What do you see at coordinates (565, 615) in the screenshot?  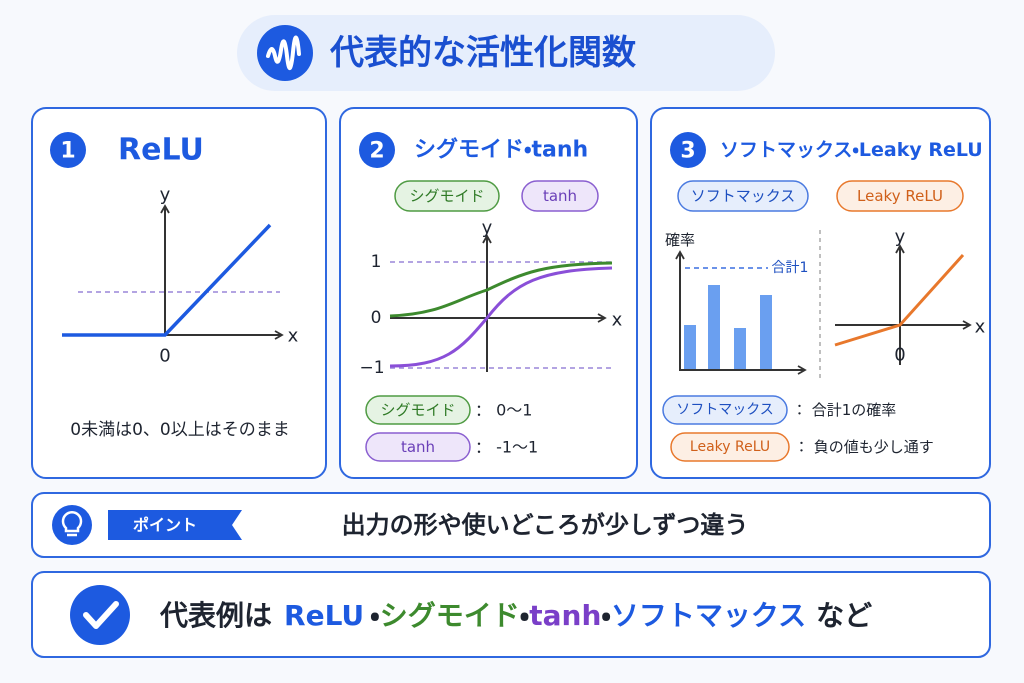 I see `summary-item: tanh` at bounding box center [565, 615].